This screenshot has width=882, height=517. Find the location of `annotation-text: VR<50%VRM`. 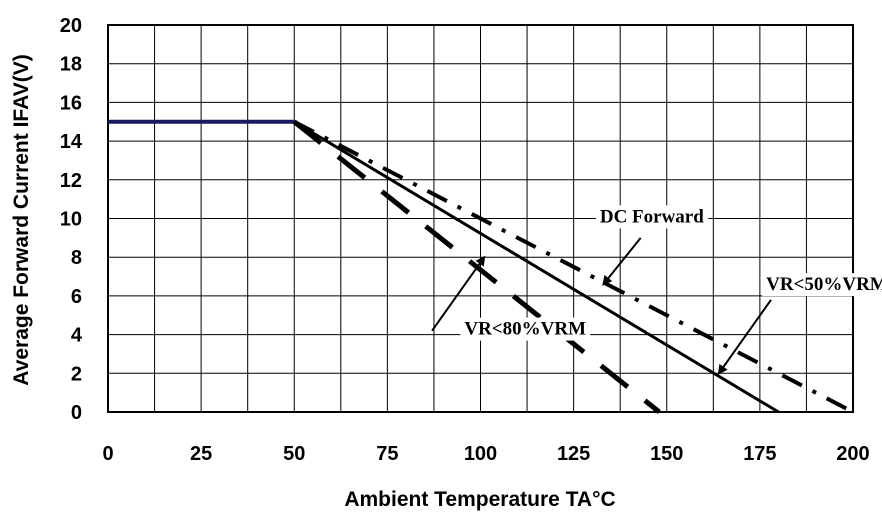

annotation-text: VR<50%VRM is located at coordinates (824, 284).